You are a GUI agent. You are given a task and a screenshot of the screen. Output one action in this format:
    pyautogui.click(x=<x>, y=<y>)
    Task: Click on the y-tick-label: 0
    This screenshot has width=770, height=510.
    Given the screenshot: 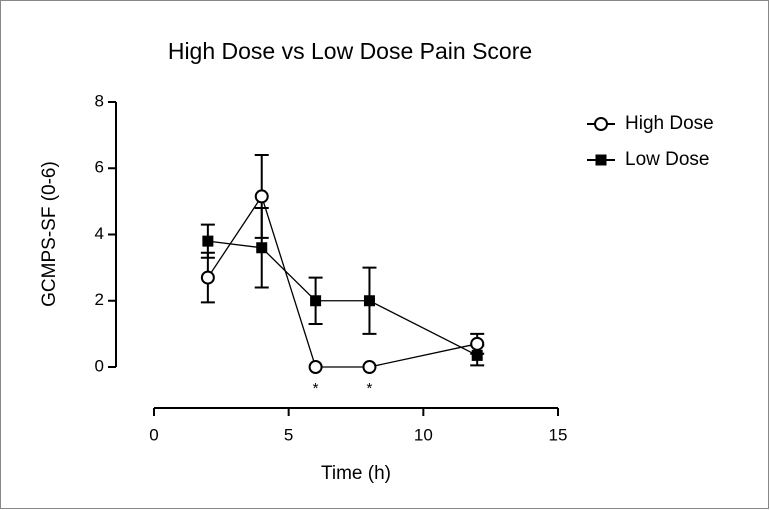 What is the action you would take?
    pyautogui.click(x=99, y=365)
    